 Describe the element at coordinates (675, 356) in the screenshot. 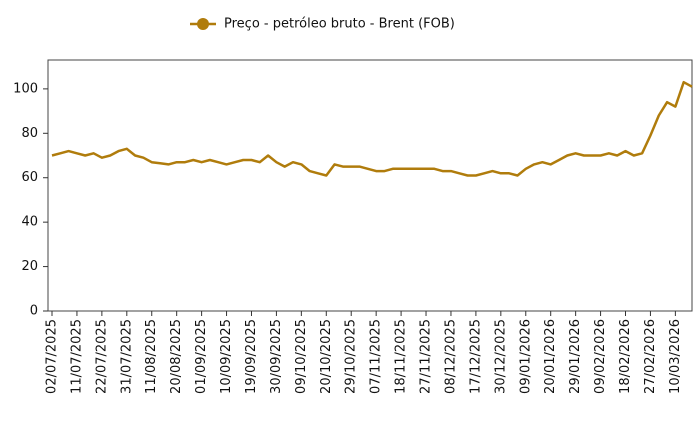

I see `x-tick-label: 10/03/2026` at that location.